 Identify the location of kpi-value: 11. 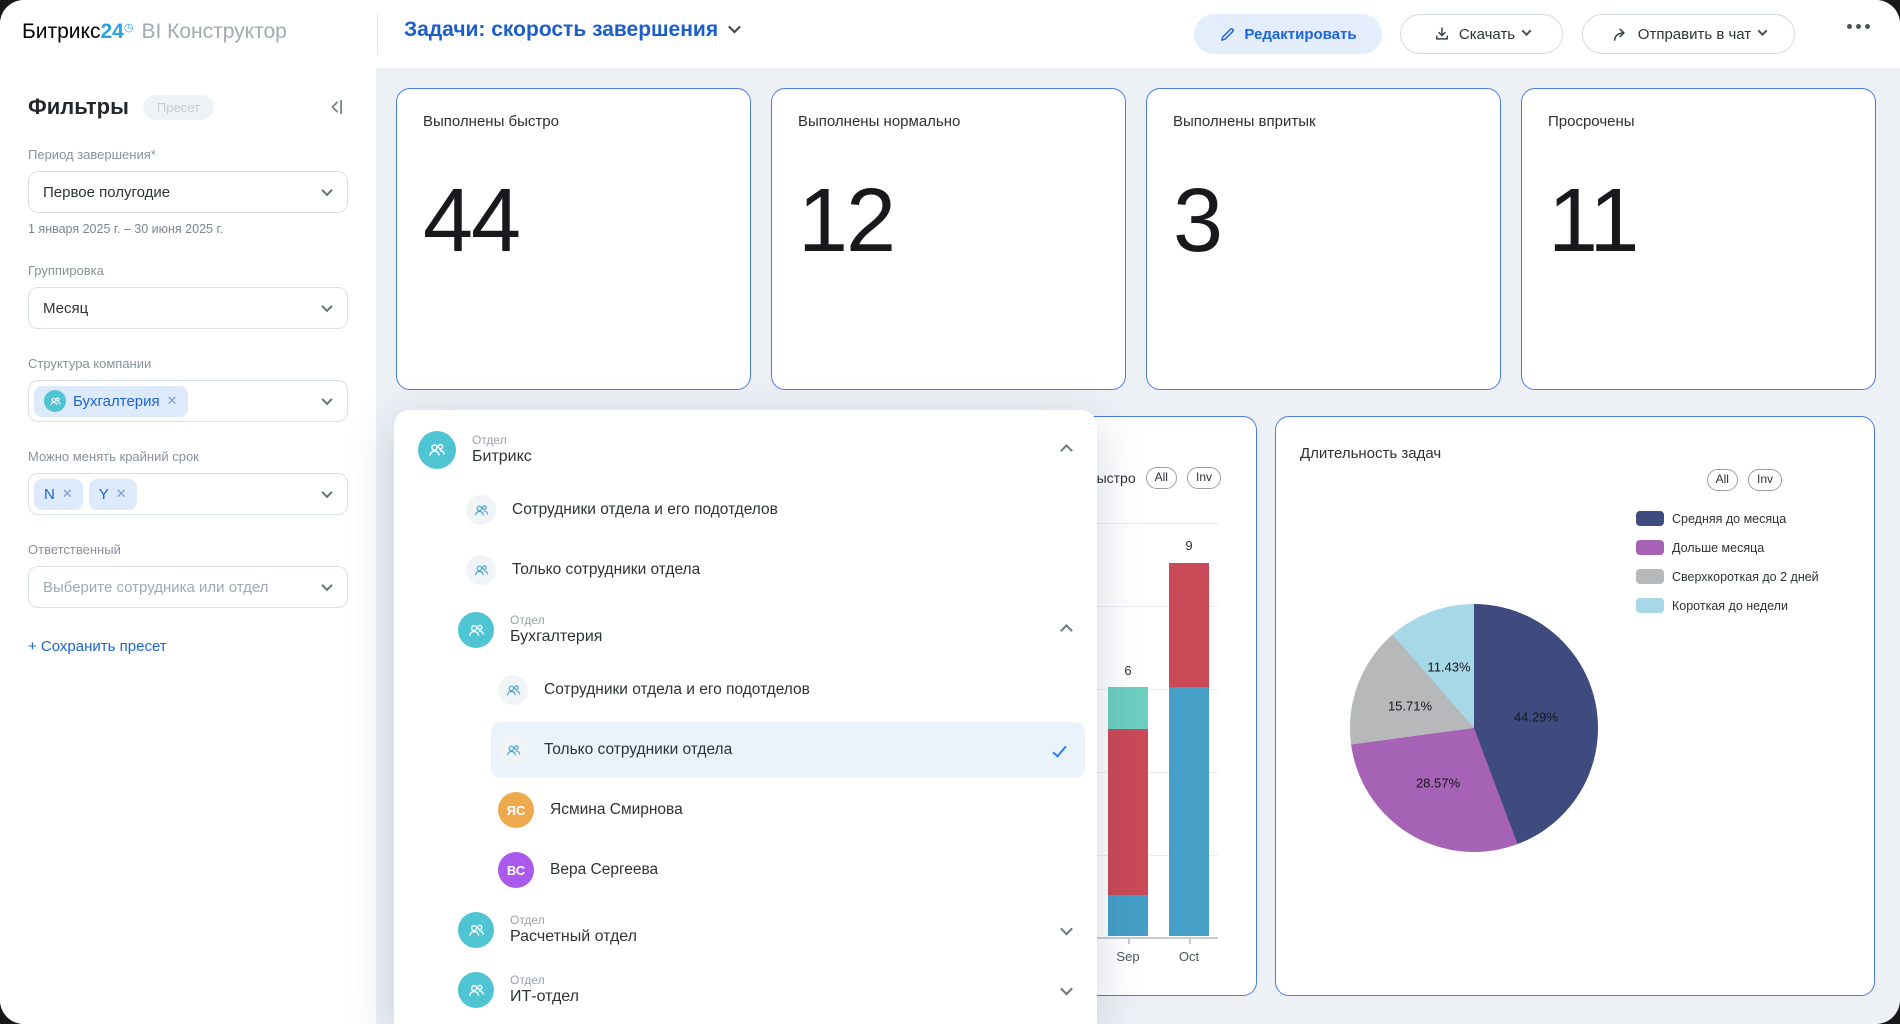
(1593, 221).